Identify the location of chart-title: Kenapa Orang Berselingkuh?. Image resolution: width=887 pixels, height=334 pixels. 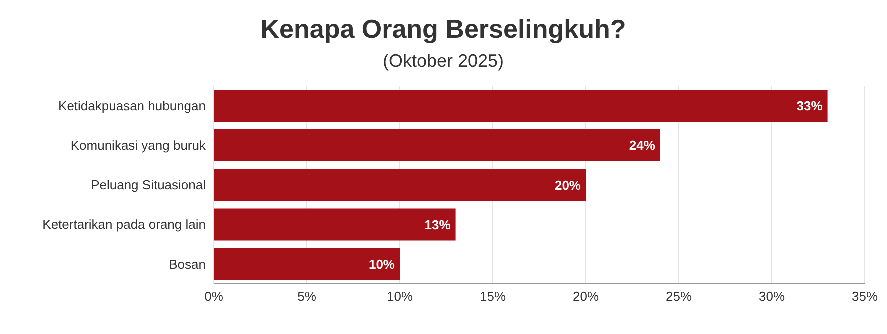
(444, 29).